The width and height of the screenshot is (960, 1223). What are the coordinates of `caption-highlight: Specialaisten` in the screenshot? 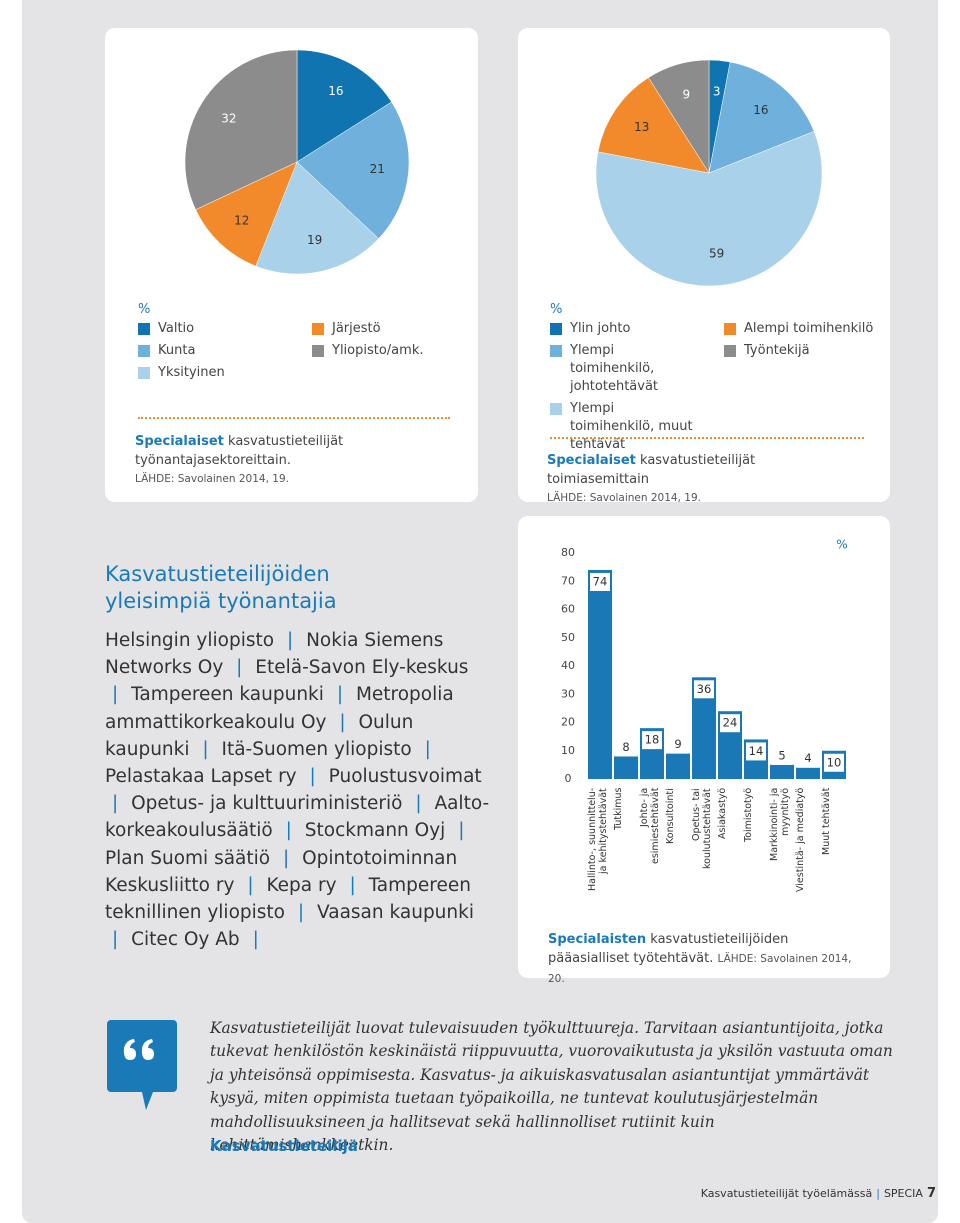 It's located at (597, 939).